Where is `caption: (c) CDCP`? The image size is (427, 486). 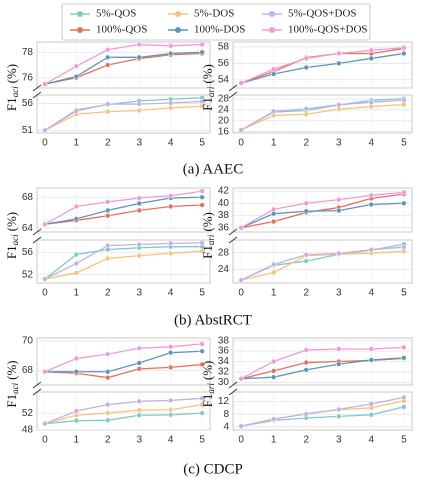
caption: (c) CDCP is located at coordinates (213, 469).